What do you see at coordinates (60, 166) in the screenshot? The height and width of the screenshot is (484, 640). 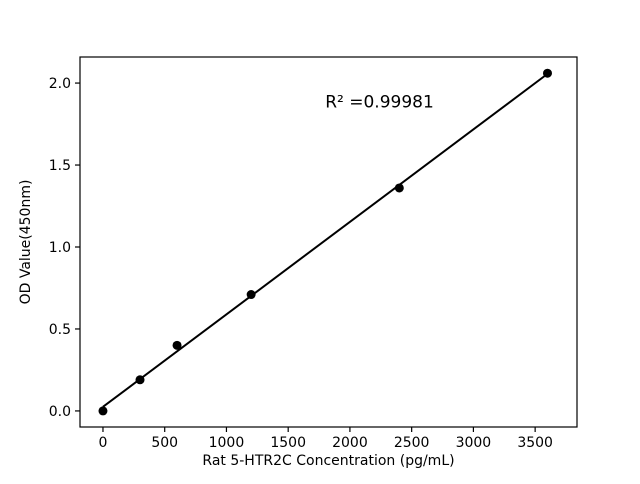 I see `y-tick-label: 1.5` at bounding box center [60, 166].